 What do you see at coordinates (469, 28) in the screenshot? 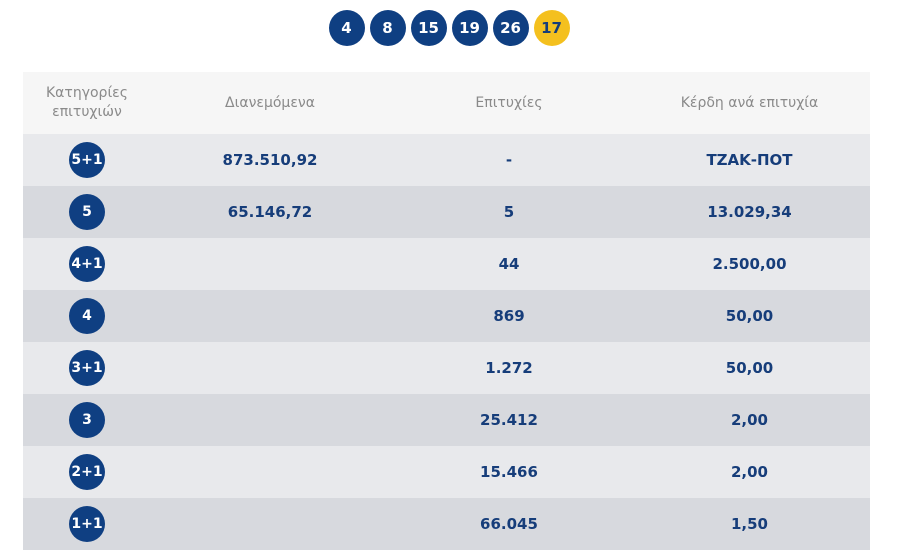
I see `number-ball: 19` at bounding box center [469, 28].